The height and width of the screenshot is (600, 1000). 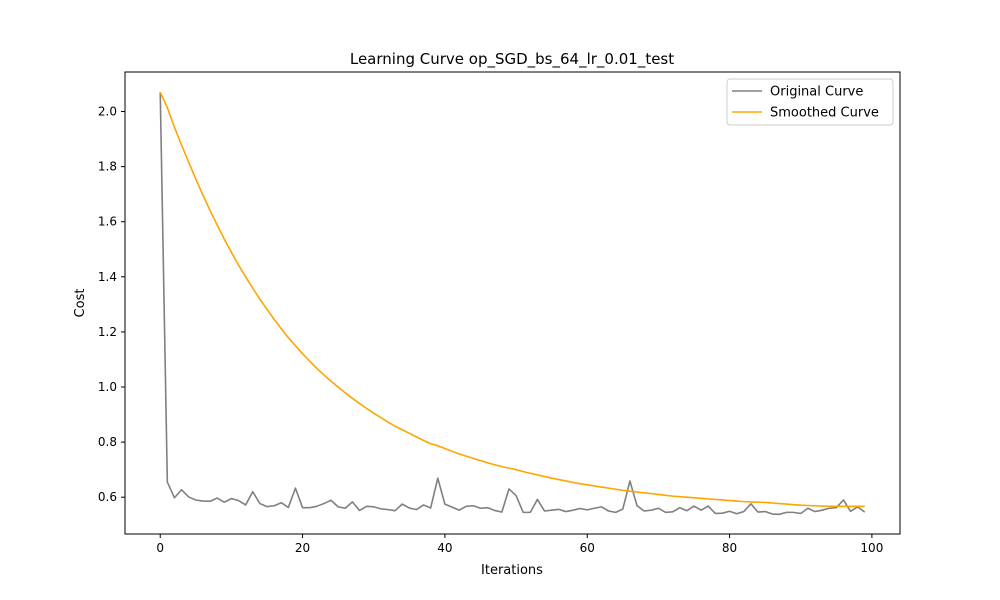 I want to click on legend-box, so click(x=810, y=102).